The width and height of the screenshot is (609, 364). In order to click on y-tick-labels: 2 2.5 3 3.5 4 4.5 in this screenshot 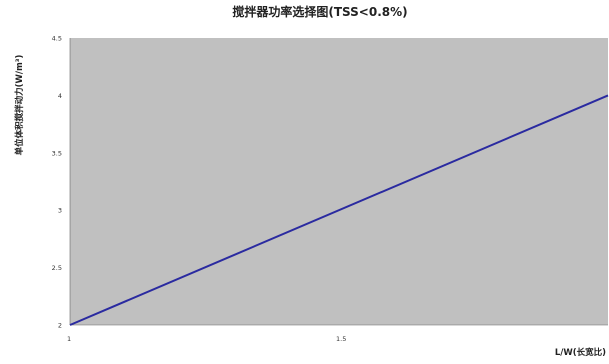, I will do `click(57, 182)`.